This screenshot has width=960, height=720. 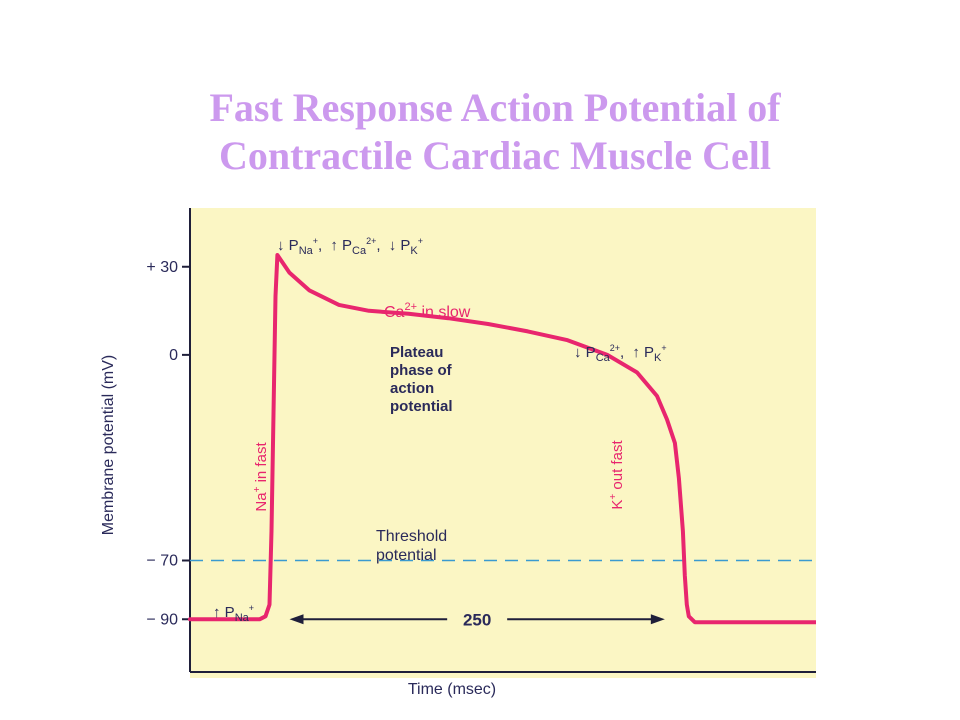 I want to click on k-out-fast-label: K+ out fast, so click(x=617, y=475).